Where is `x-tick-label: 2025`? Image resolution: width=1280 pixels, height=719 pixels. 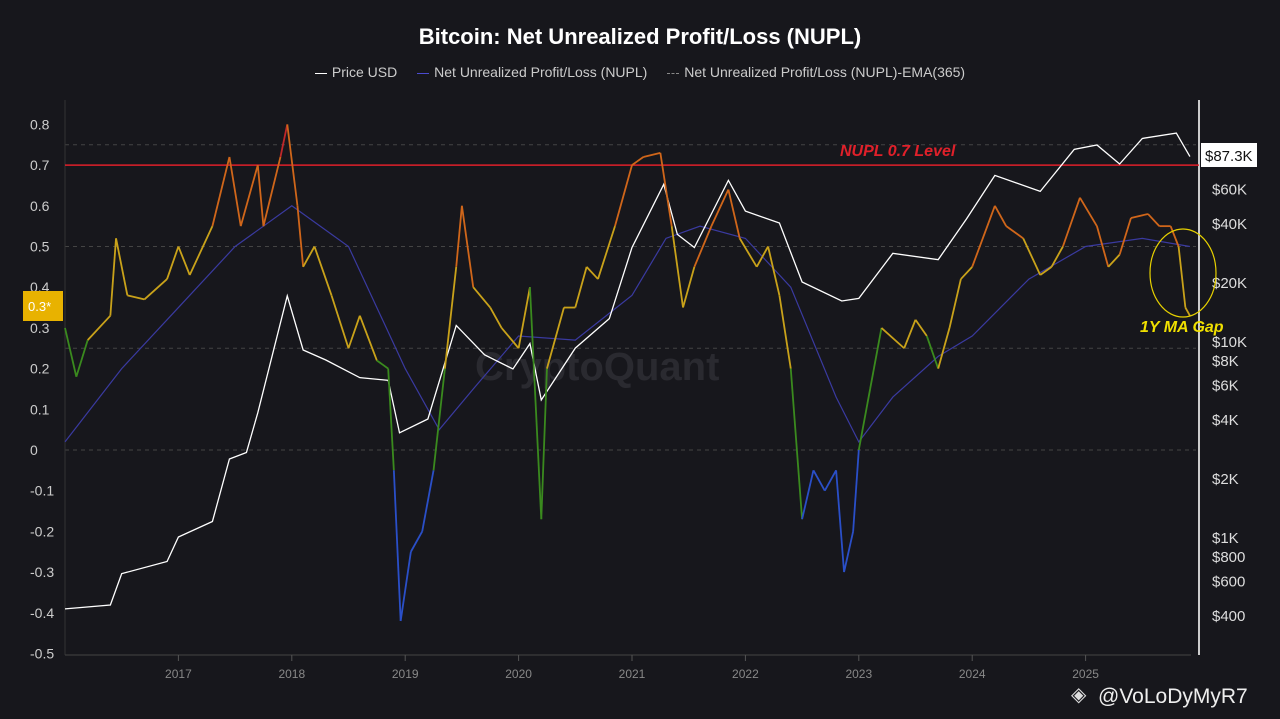
x-tick-label: 2025 is located at coordinates (1085, 674).